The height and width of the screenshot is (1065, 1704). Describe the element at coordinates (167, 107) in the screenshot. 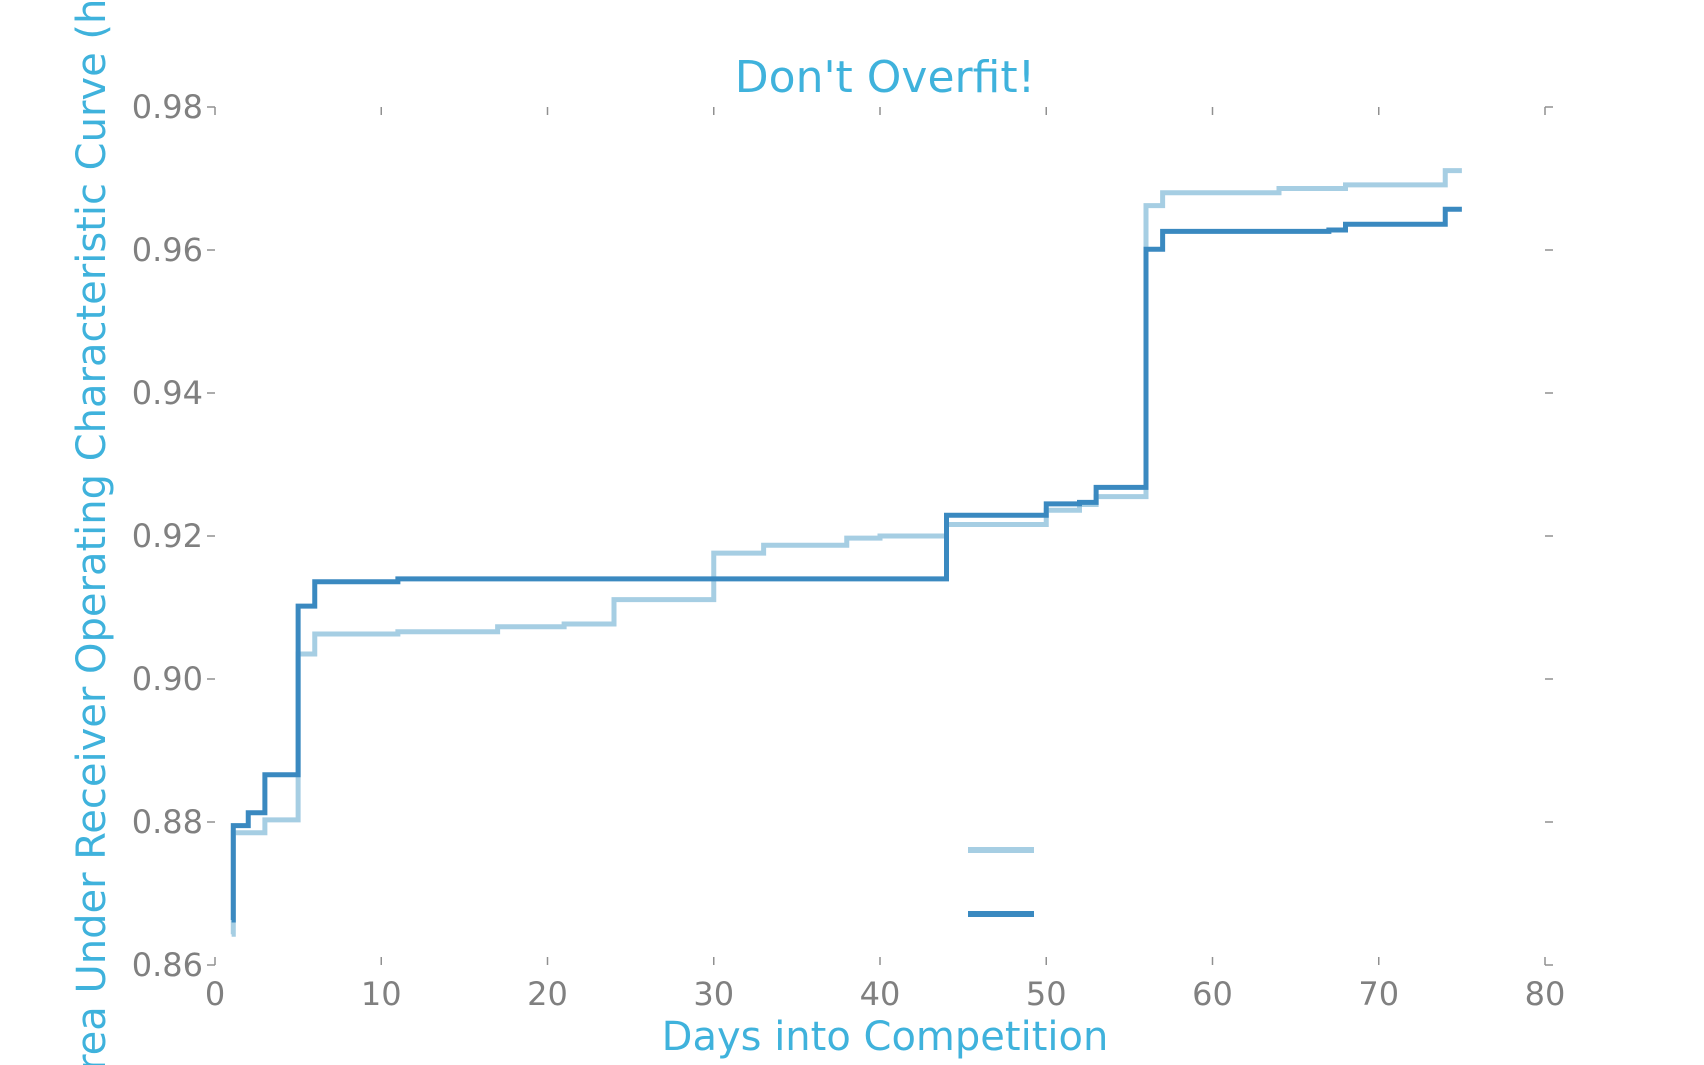

I see `y-tick-label-6: 0.98` at that location.